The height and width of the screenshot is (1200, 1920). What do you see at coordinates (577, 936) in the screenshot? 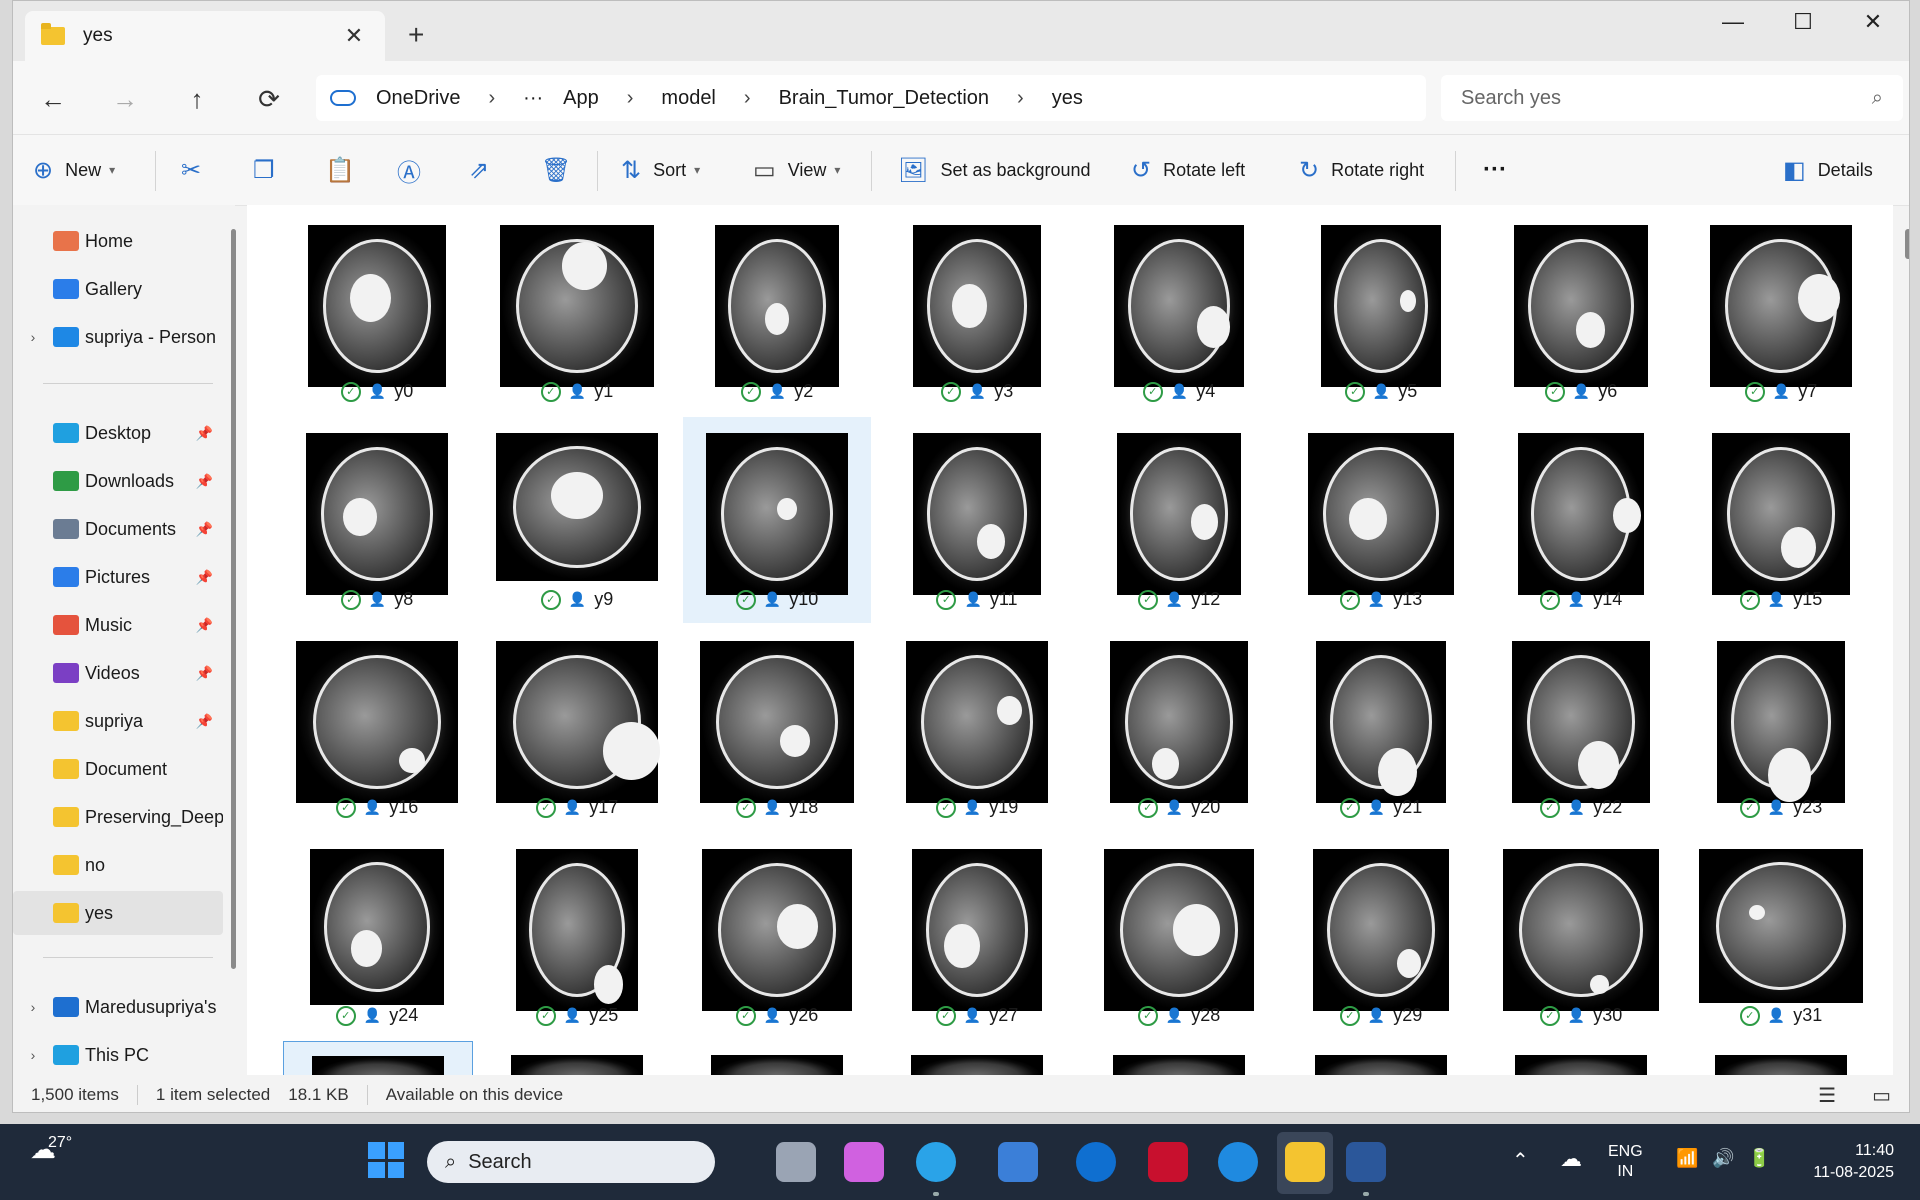
I see `file-item: ✓ 👤 y25` at bounding box center [577, 936].